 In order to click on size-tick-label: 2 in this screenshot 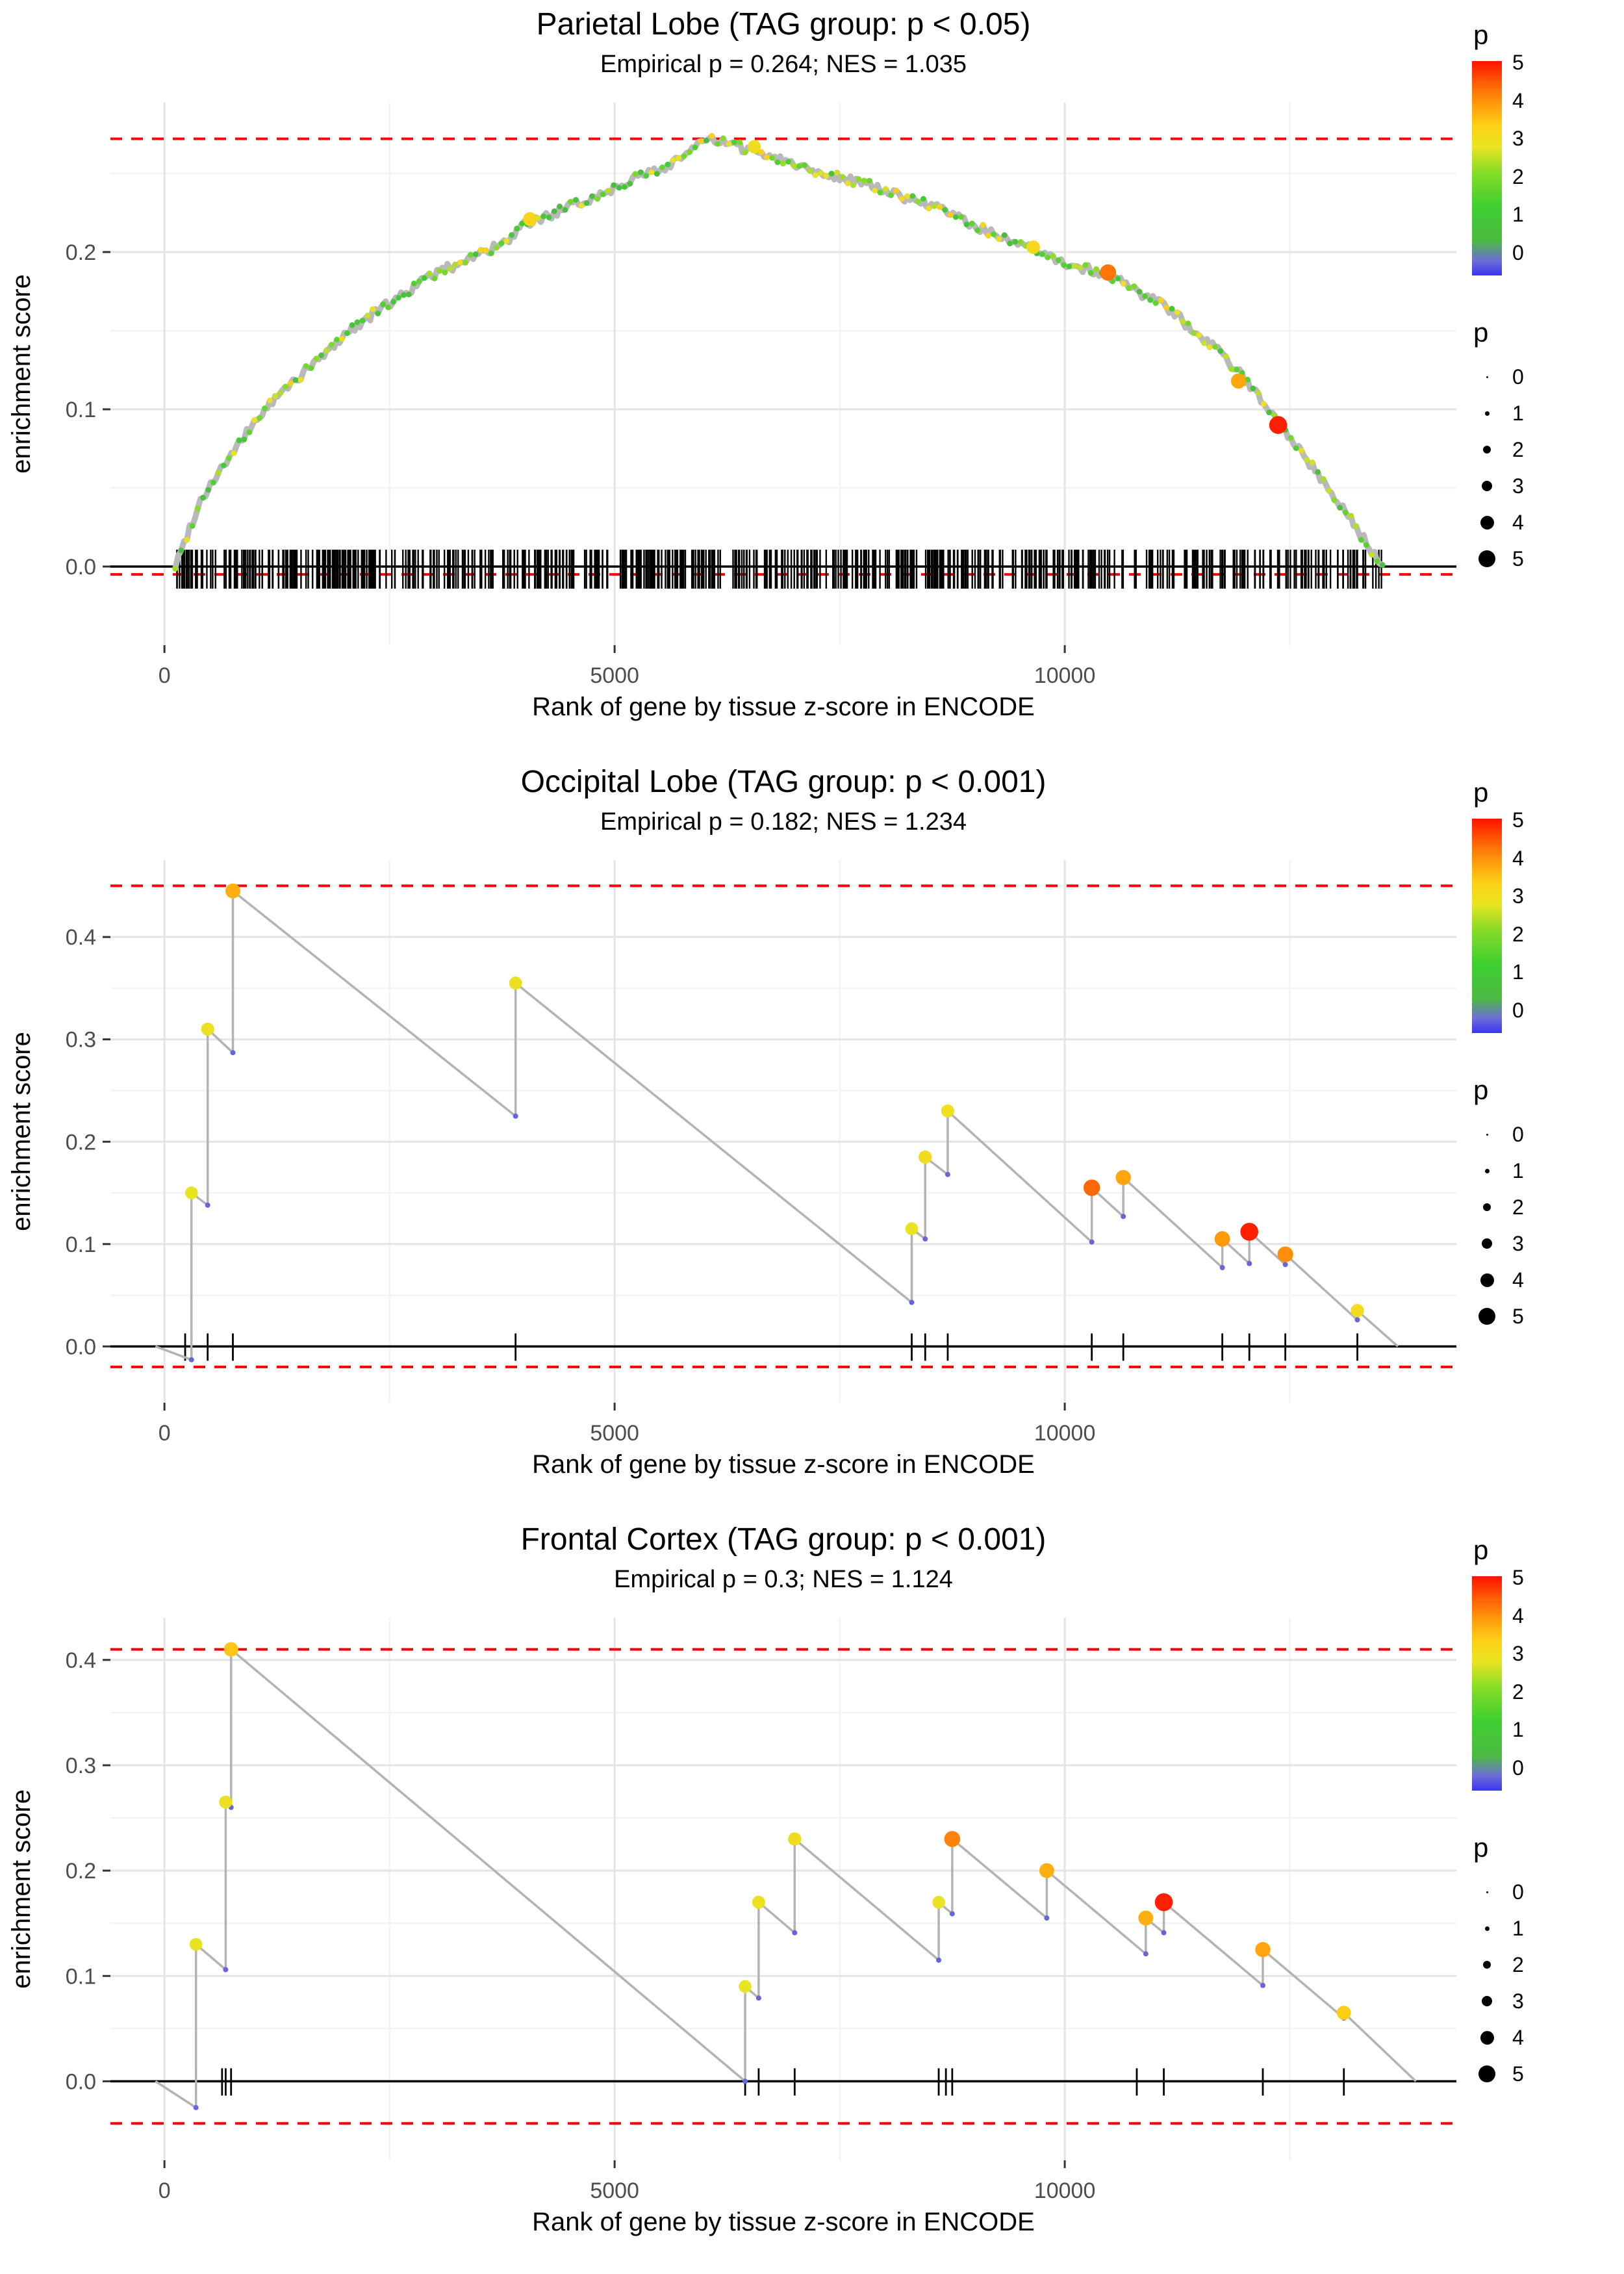, I will do `click(1518, 1964)`.